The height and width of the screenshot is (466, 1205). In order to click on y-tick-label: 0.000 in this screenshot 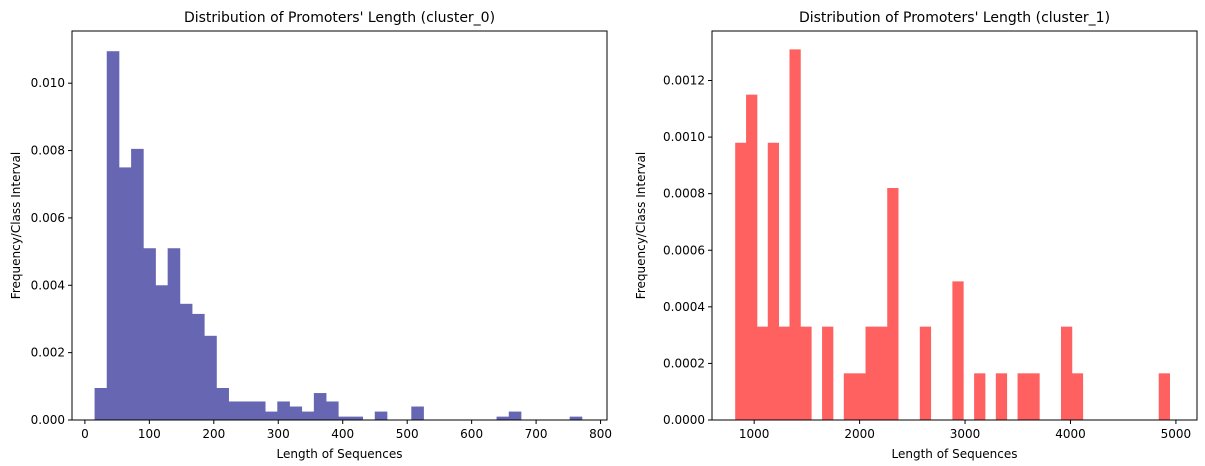, I will do `click(48, 420)`.